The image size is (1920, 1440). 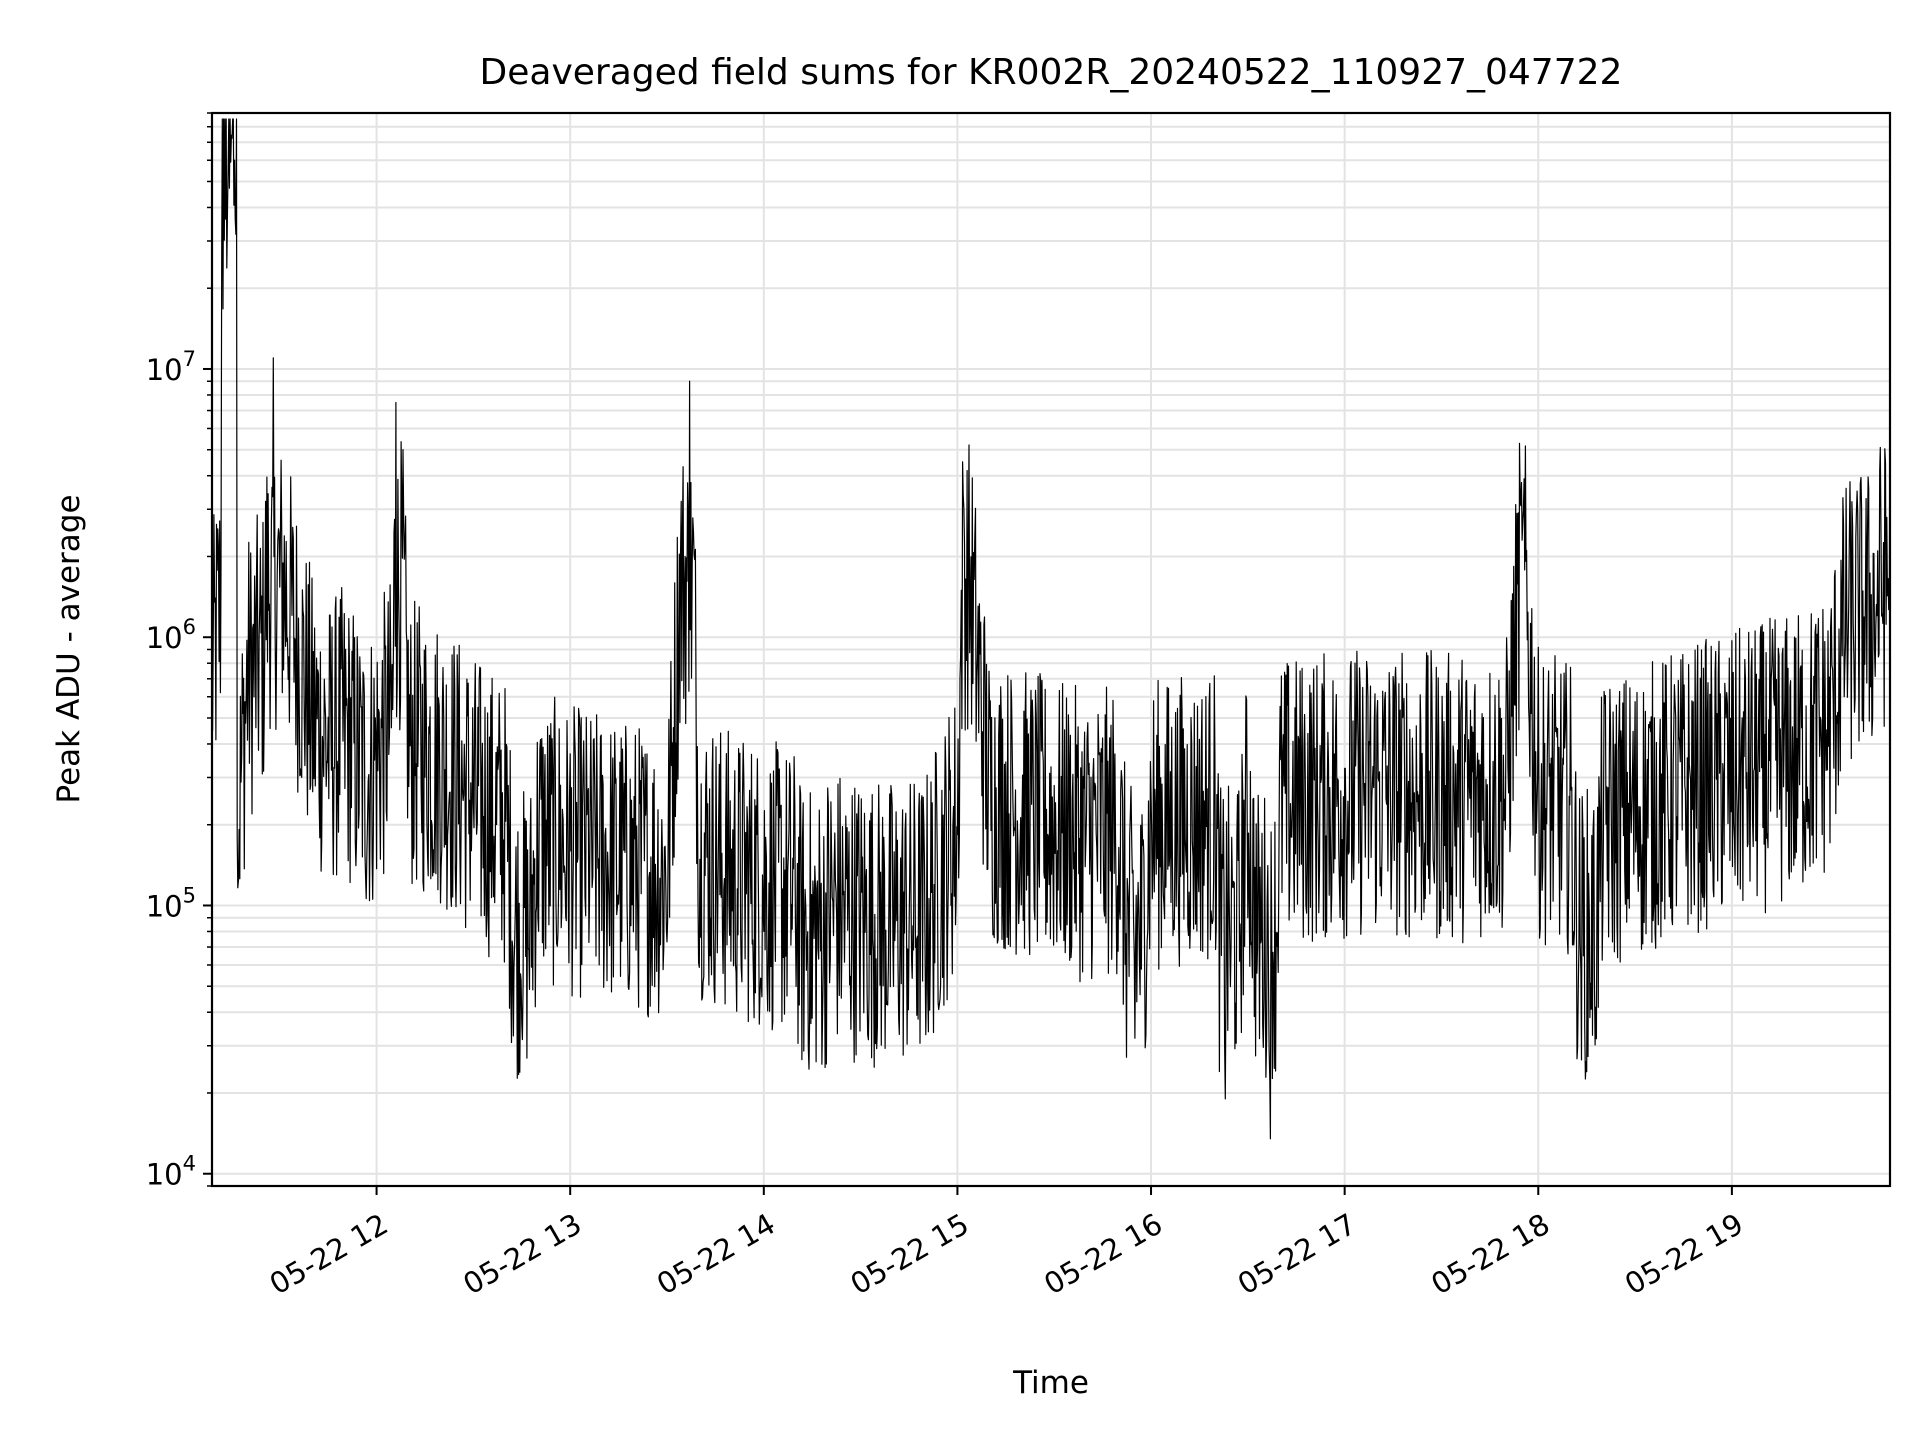 What do you see at coordinates (171, 1172) in the screenshot?
I see `y-tick-label: 10⁴` at bounding box center [171, 1172].